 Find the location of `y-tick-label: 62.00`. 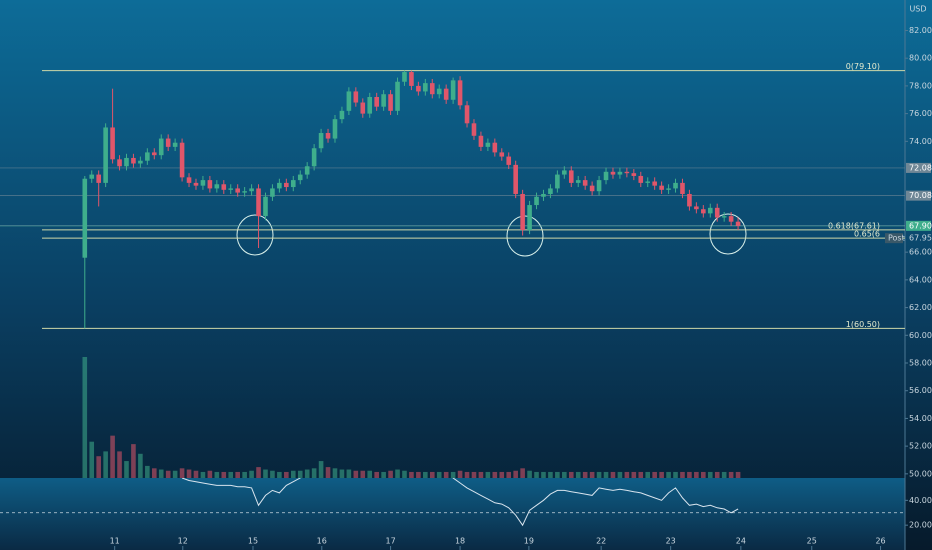

y-tick-label: 62.00 is located at coordinates (920, 307).